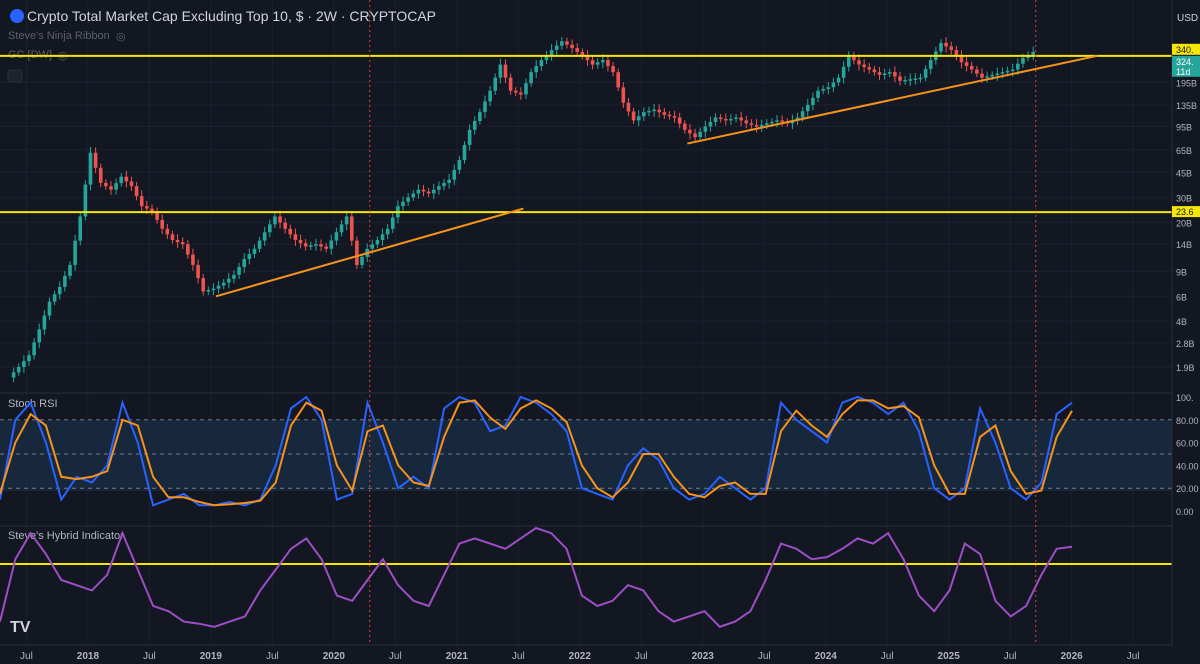 The width and height of the screenshot is (1200, 664). I want to click on indicator-ninja-ribbon: Steve's Ninja Ribbon, so click(59, 36).